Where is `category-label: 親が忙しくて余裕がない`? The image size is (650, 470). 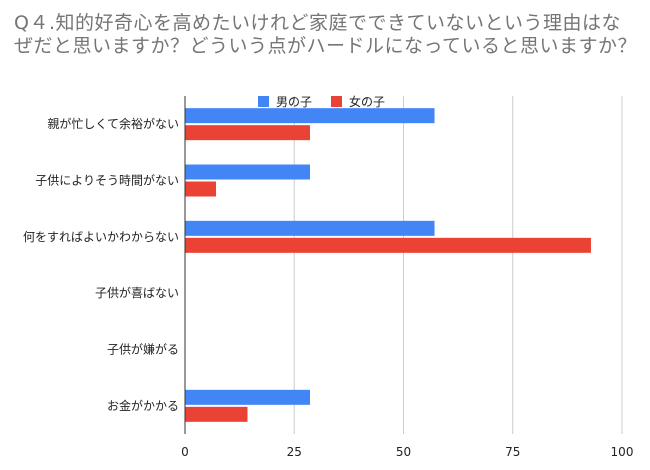 category-label: 親が忙しくて余裕がない is located at coordinates (113, 123).